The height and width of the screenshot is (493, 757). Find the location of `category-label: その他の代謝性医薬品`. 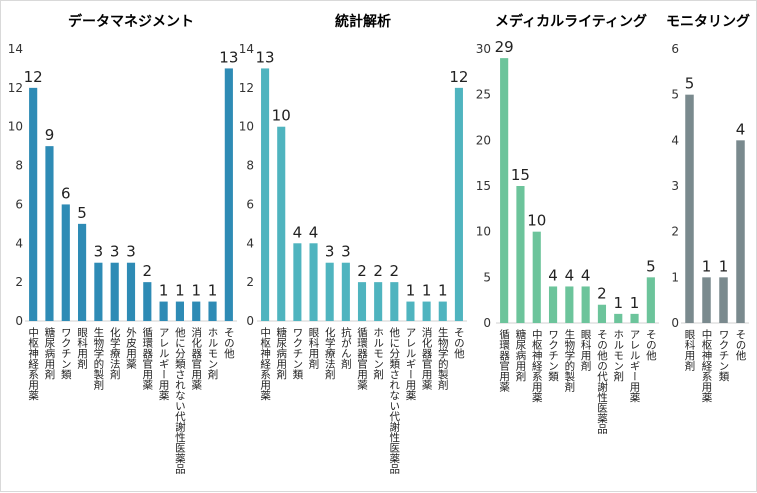

category-label: その他の代謝性医薬品 is located at coordinates (602, 382).